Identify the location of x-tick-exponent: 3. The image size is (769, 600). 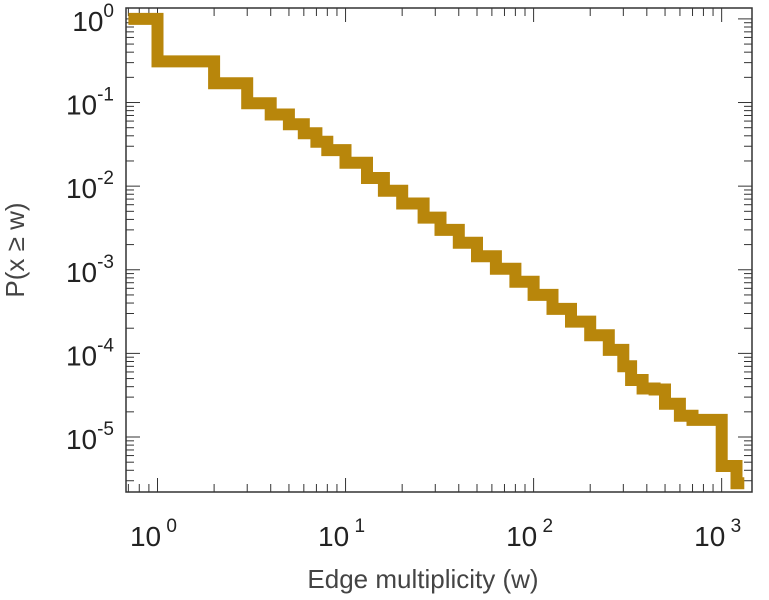
(733, 526).